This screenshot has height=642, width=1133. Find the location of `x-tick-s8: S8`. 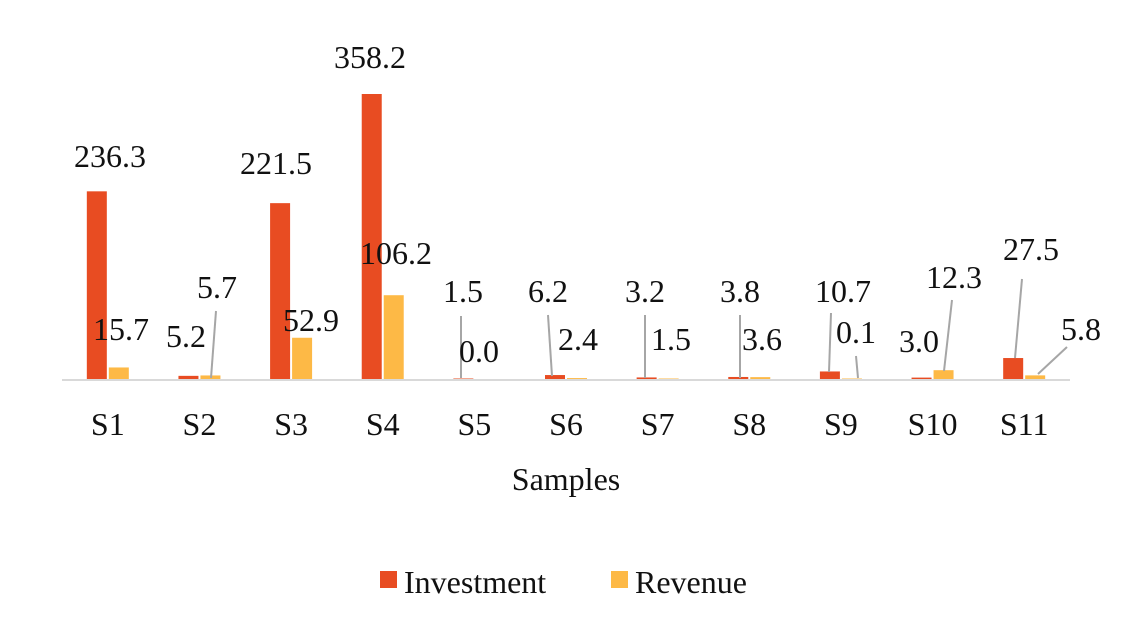

x-tick-s8: S8 is located at coordinates (749, 424).